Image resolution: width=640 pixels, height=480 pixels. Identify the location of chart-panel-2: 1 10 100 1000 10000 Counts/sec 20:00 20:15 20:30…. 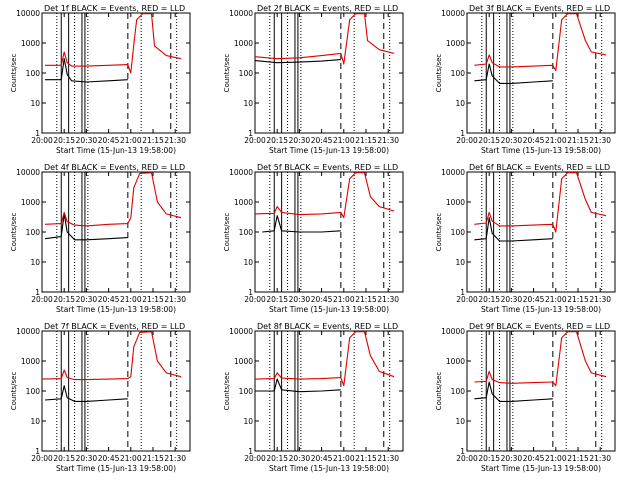
(313, 79).